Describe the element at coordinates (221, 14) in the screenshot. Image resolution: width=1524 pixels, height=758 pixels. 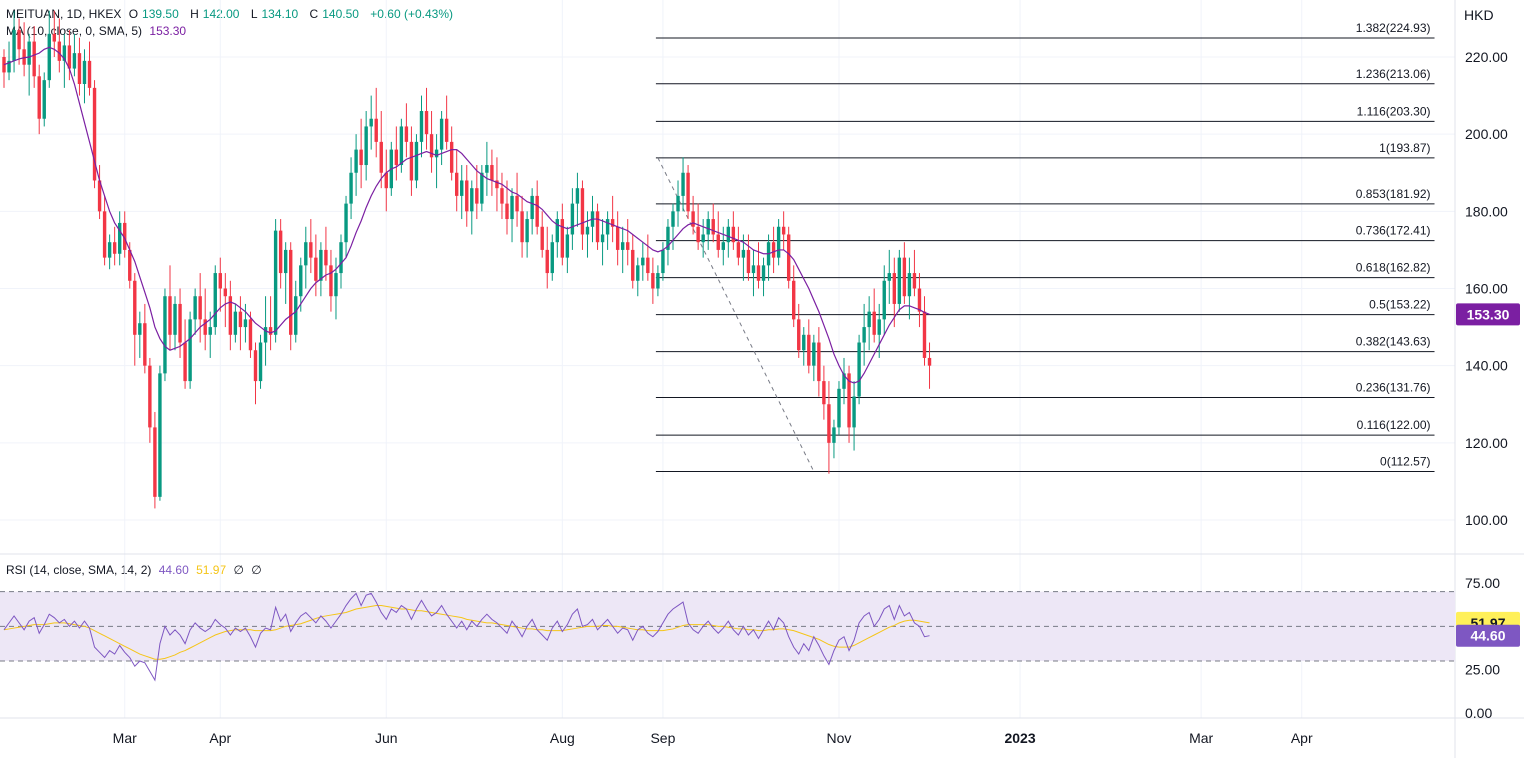
I see `high-value: 142.00` at that location.